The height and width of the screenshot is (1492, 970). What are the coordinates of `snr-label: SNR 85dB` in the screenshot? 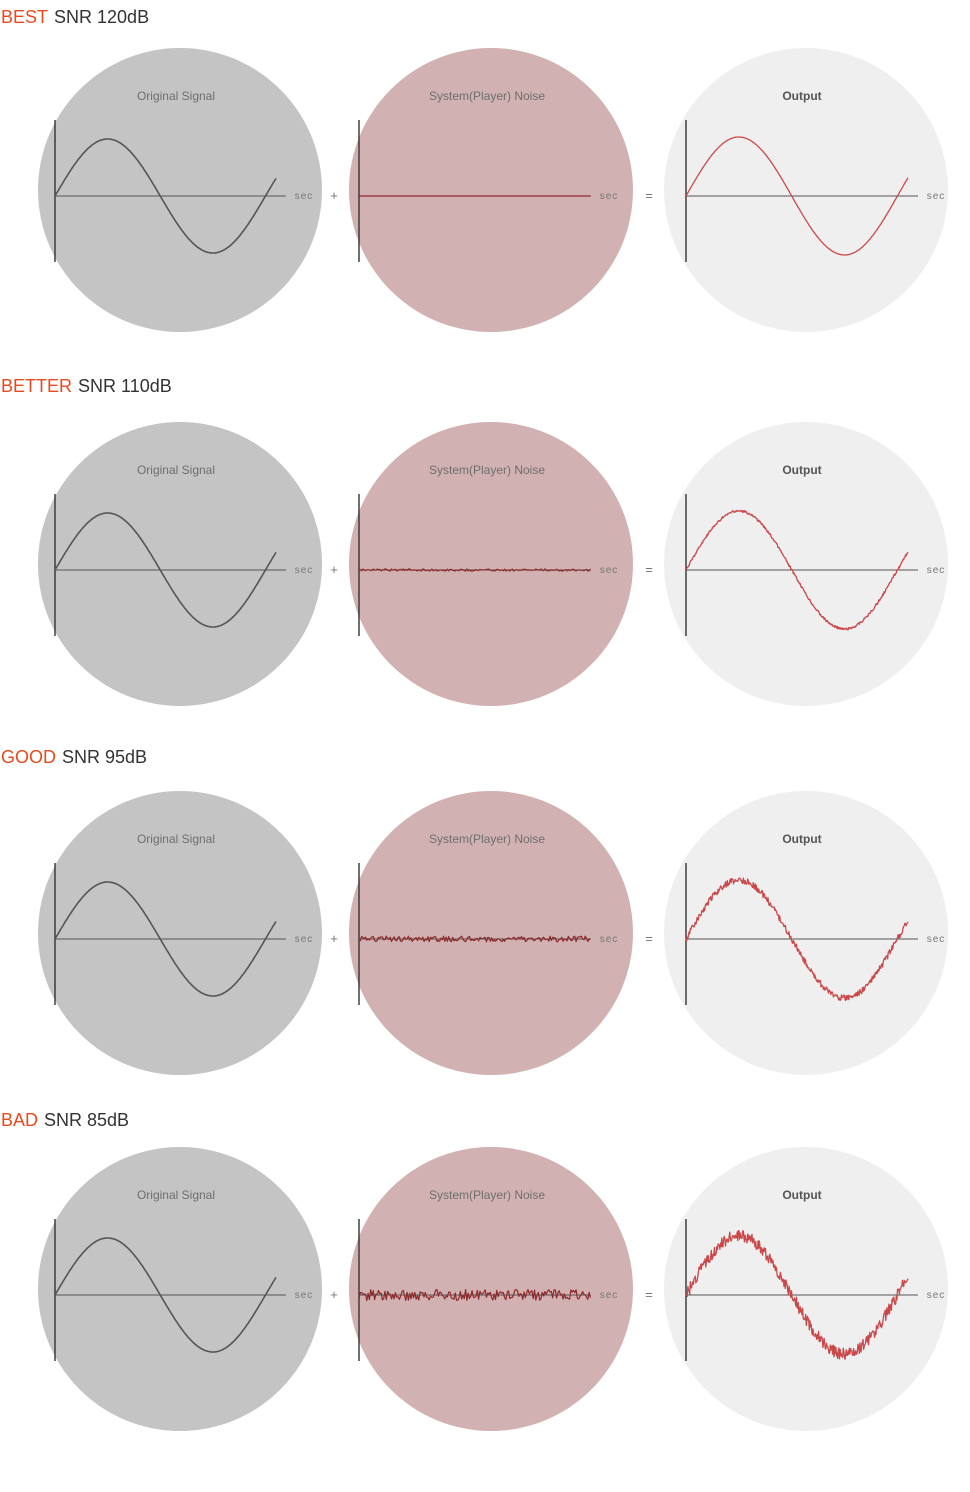 It's located at (87, 1120).